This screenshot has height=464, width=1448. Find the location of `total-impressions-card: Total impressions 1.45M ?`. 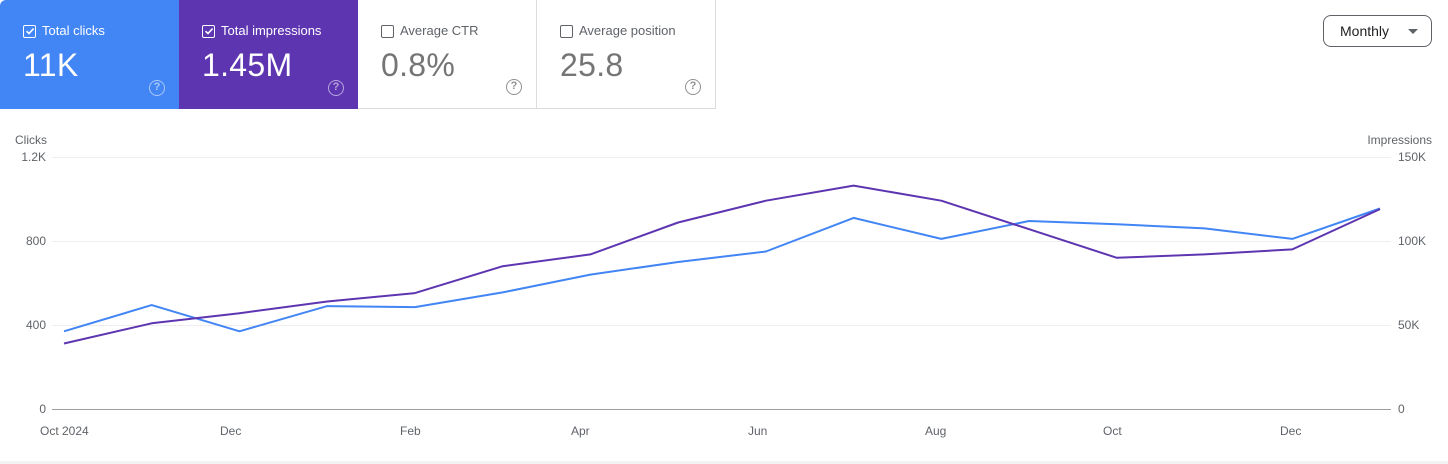

total-impressions-card: Total impressions 1.45M ? is located at coordinates (268, 54).